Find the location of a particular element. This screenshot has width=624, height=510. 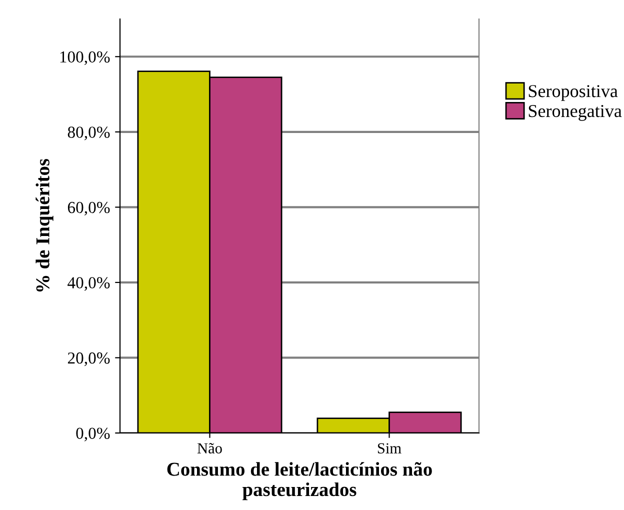

y-tick-label: 20,0% is located at coordinates (89, 359).